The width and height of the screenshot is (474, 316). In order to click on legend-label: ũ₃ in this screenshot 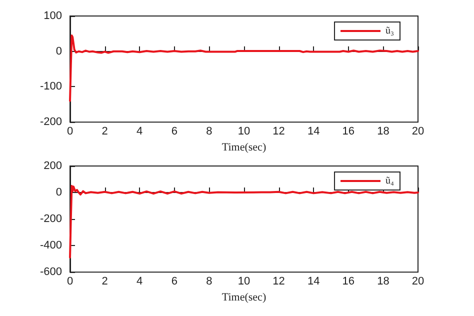, I will do `click(390, 31)`.